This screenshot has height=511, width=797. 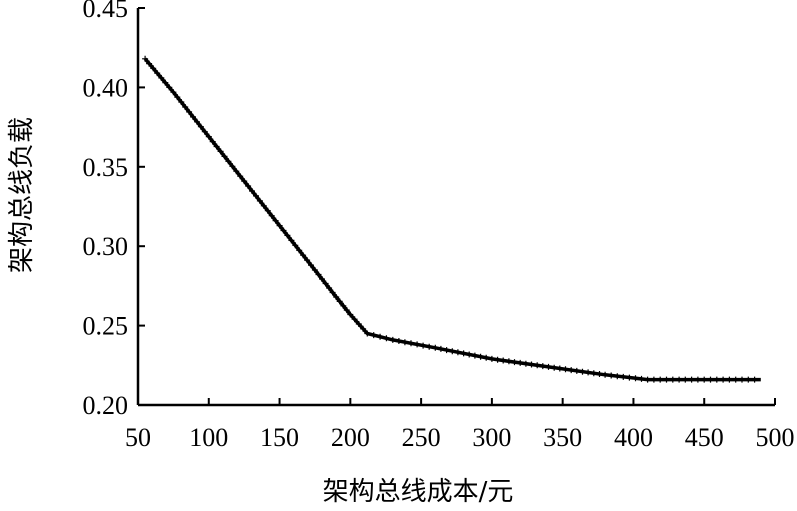 I want to click on x-tick-label: 450, so click(x=704, y=437).